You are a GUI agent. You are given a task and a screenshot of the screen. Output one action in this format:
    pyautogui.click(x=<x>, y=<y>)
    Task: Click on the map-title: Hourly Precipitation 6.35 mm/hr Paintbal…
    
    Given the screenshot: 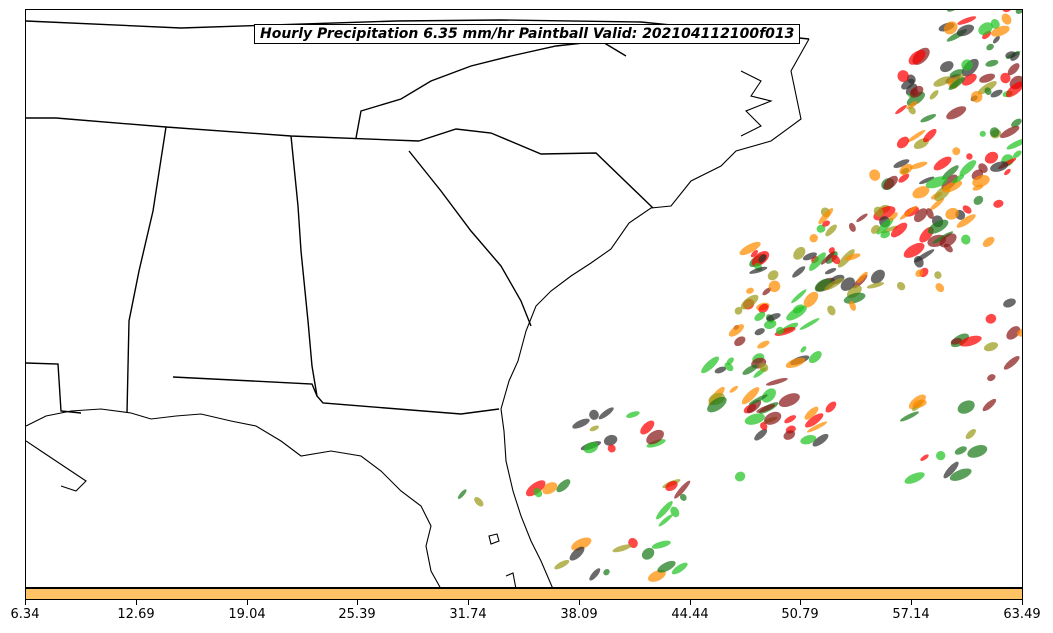 What is the action you would take?
    pyautogui.click(x=527, y=34)
    